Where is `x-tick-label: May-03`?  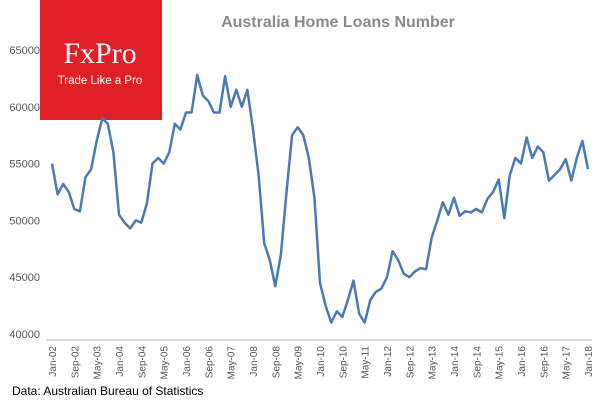
x-tick-label: May-03 is located at coordinates (98, 363).